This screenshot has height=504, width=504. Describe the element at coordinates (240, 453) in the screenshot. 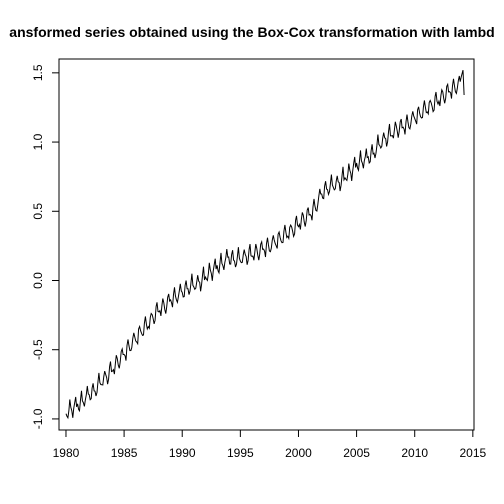

I see `x-tick-label: 1995` at that location.